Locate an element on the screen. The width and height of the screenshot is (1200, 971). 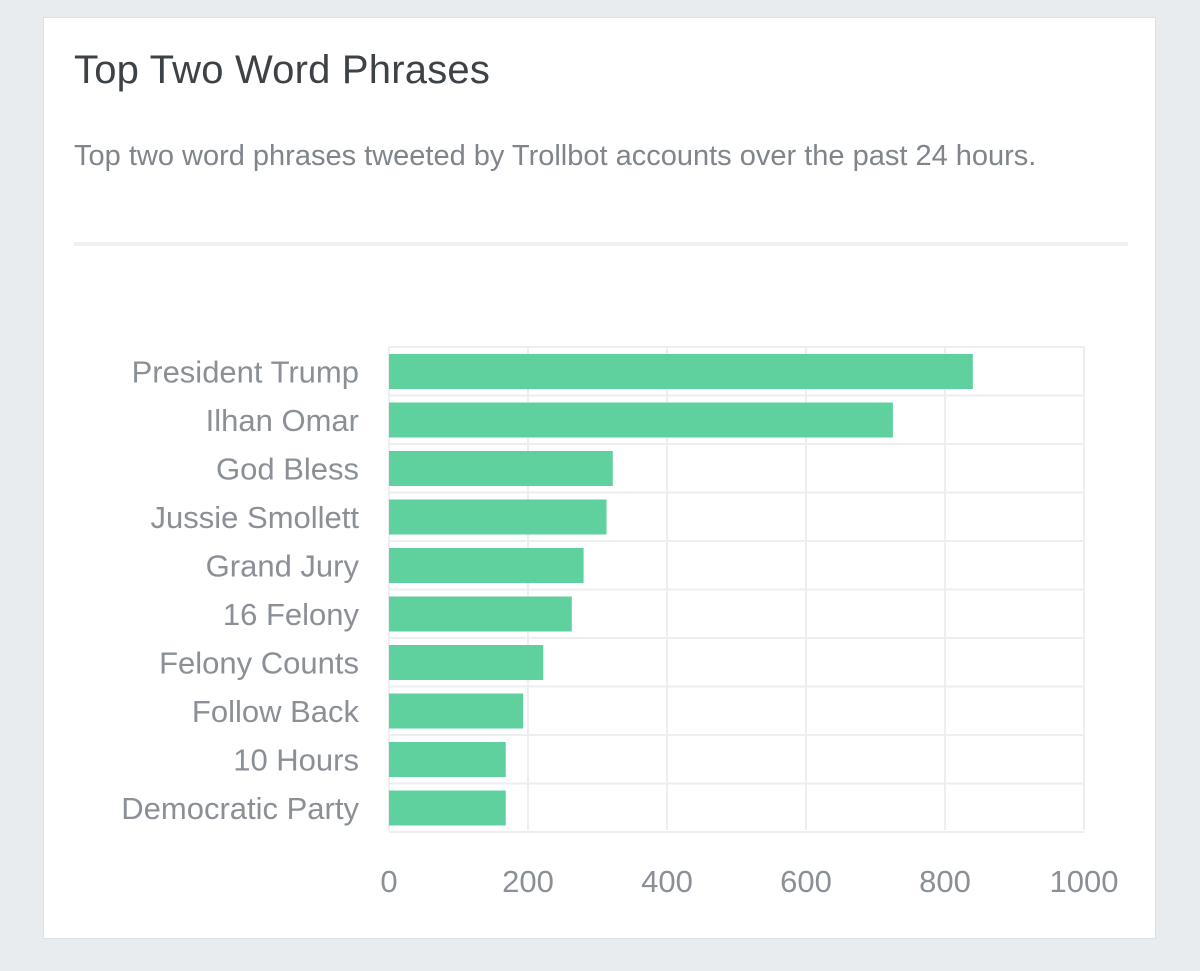
category-label: President Trump is located at coordinates (245, 372).